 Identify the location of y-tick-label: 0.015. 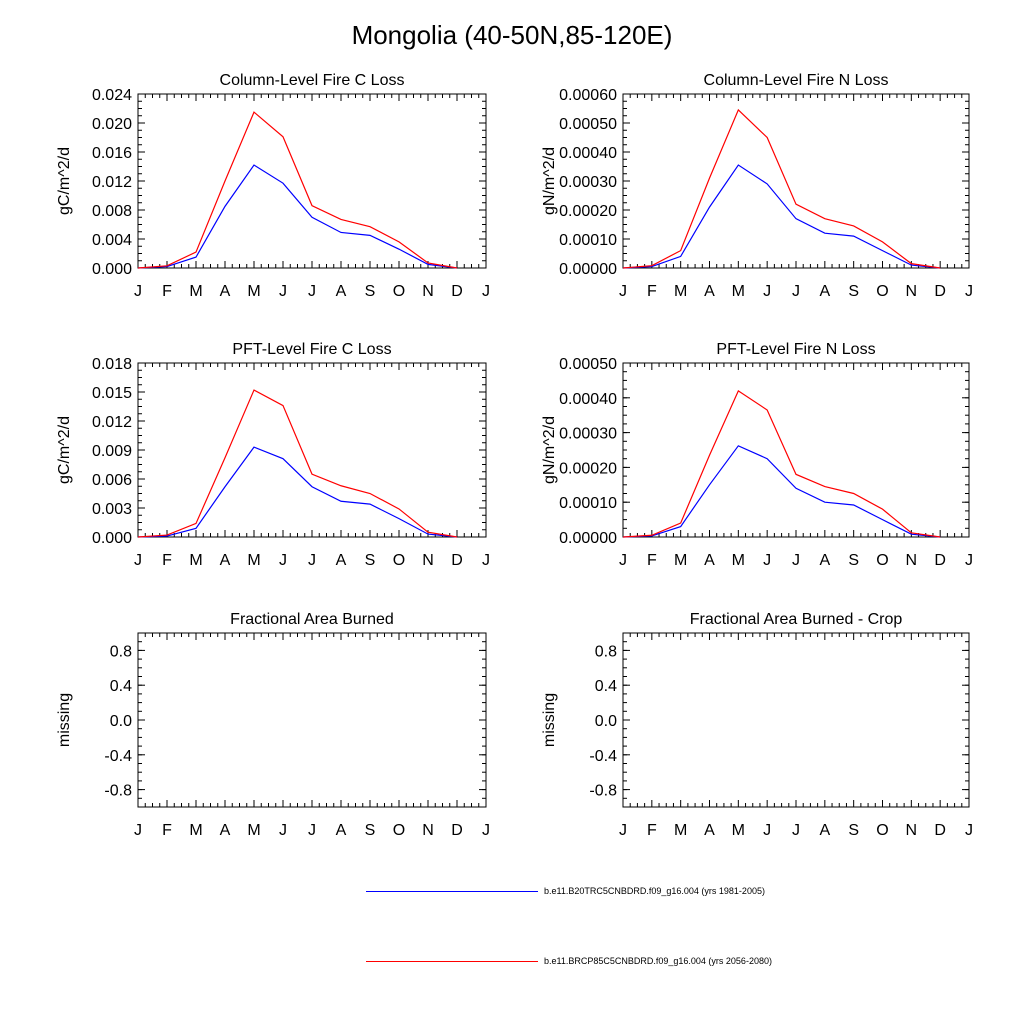
(112, 393).